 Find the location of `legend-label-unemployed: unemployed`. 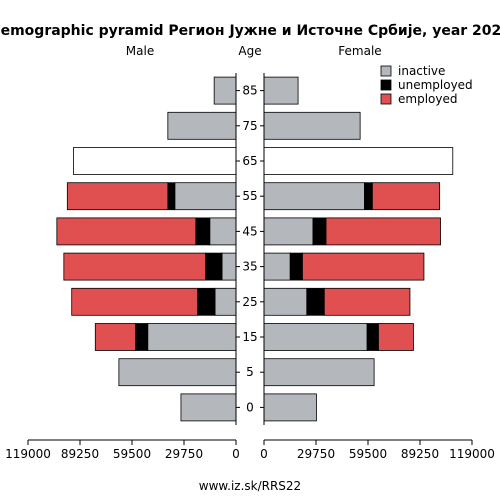

legend-label-unemployed: unemployed is located at coordinates (435, 85).